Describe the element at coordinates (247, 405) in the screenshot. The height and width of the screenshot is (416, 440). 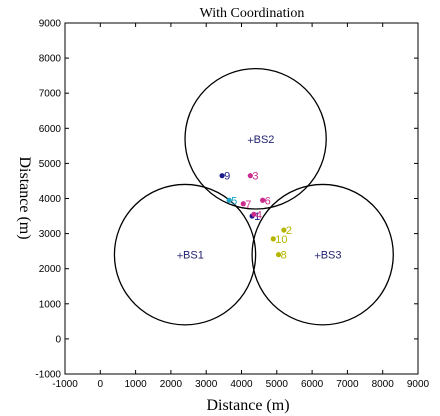
I see `x-axis-label: Distance (m)` at that location.